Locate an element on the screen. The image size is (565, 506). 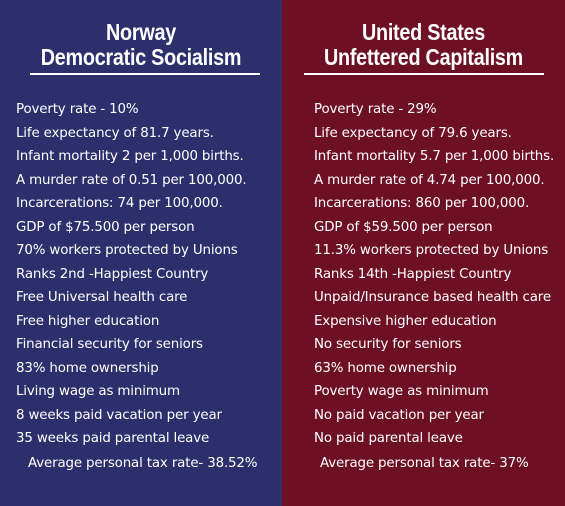
norway-stat-item: Infant mortality 2 per 1,000 births. is located at coordinates (130, 156).